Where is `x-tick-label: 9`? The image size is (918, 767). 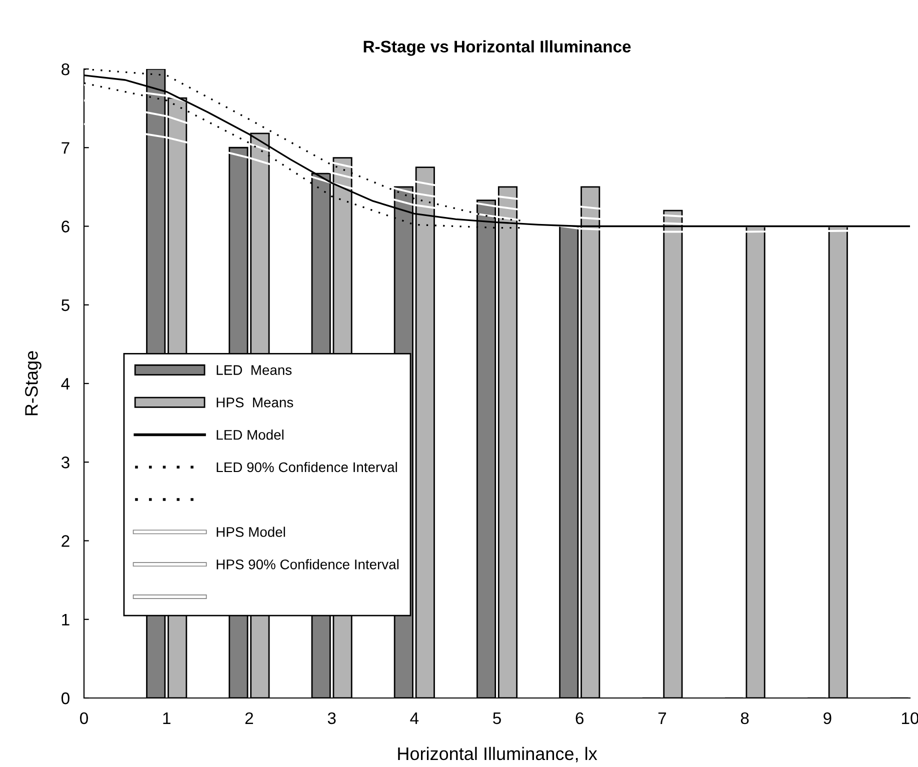 x-tick-label: 9 is located at coordinates (828, 718).